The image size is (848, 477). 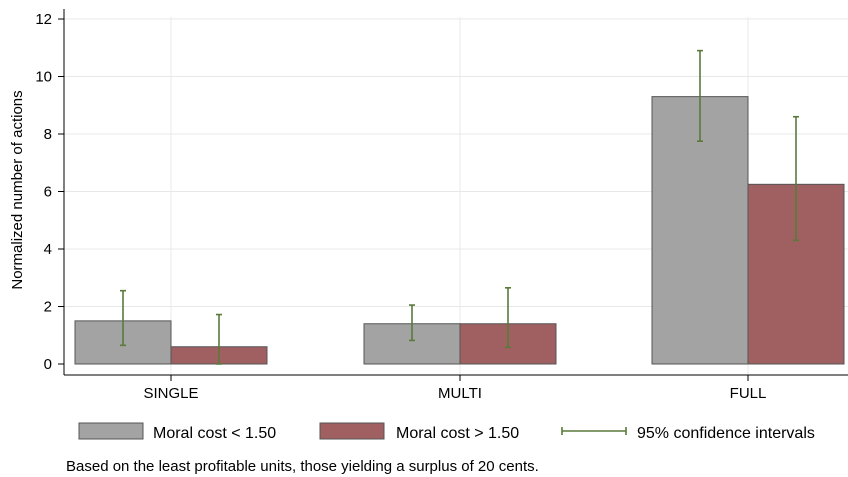 I want to click on legend-ci-symbol, so click(x=594, y=431).